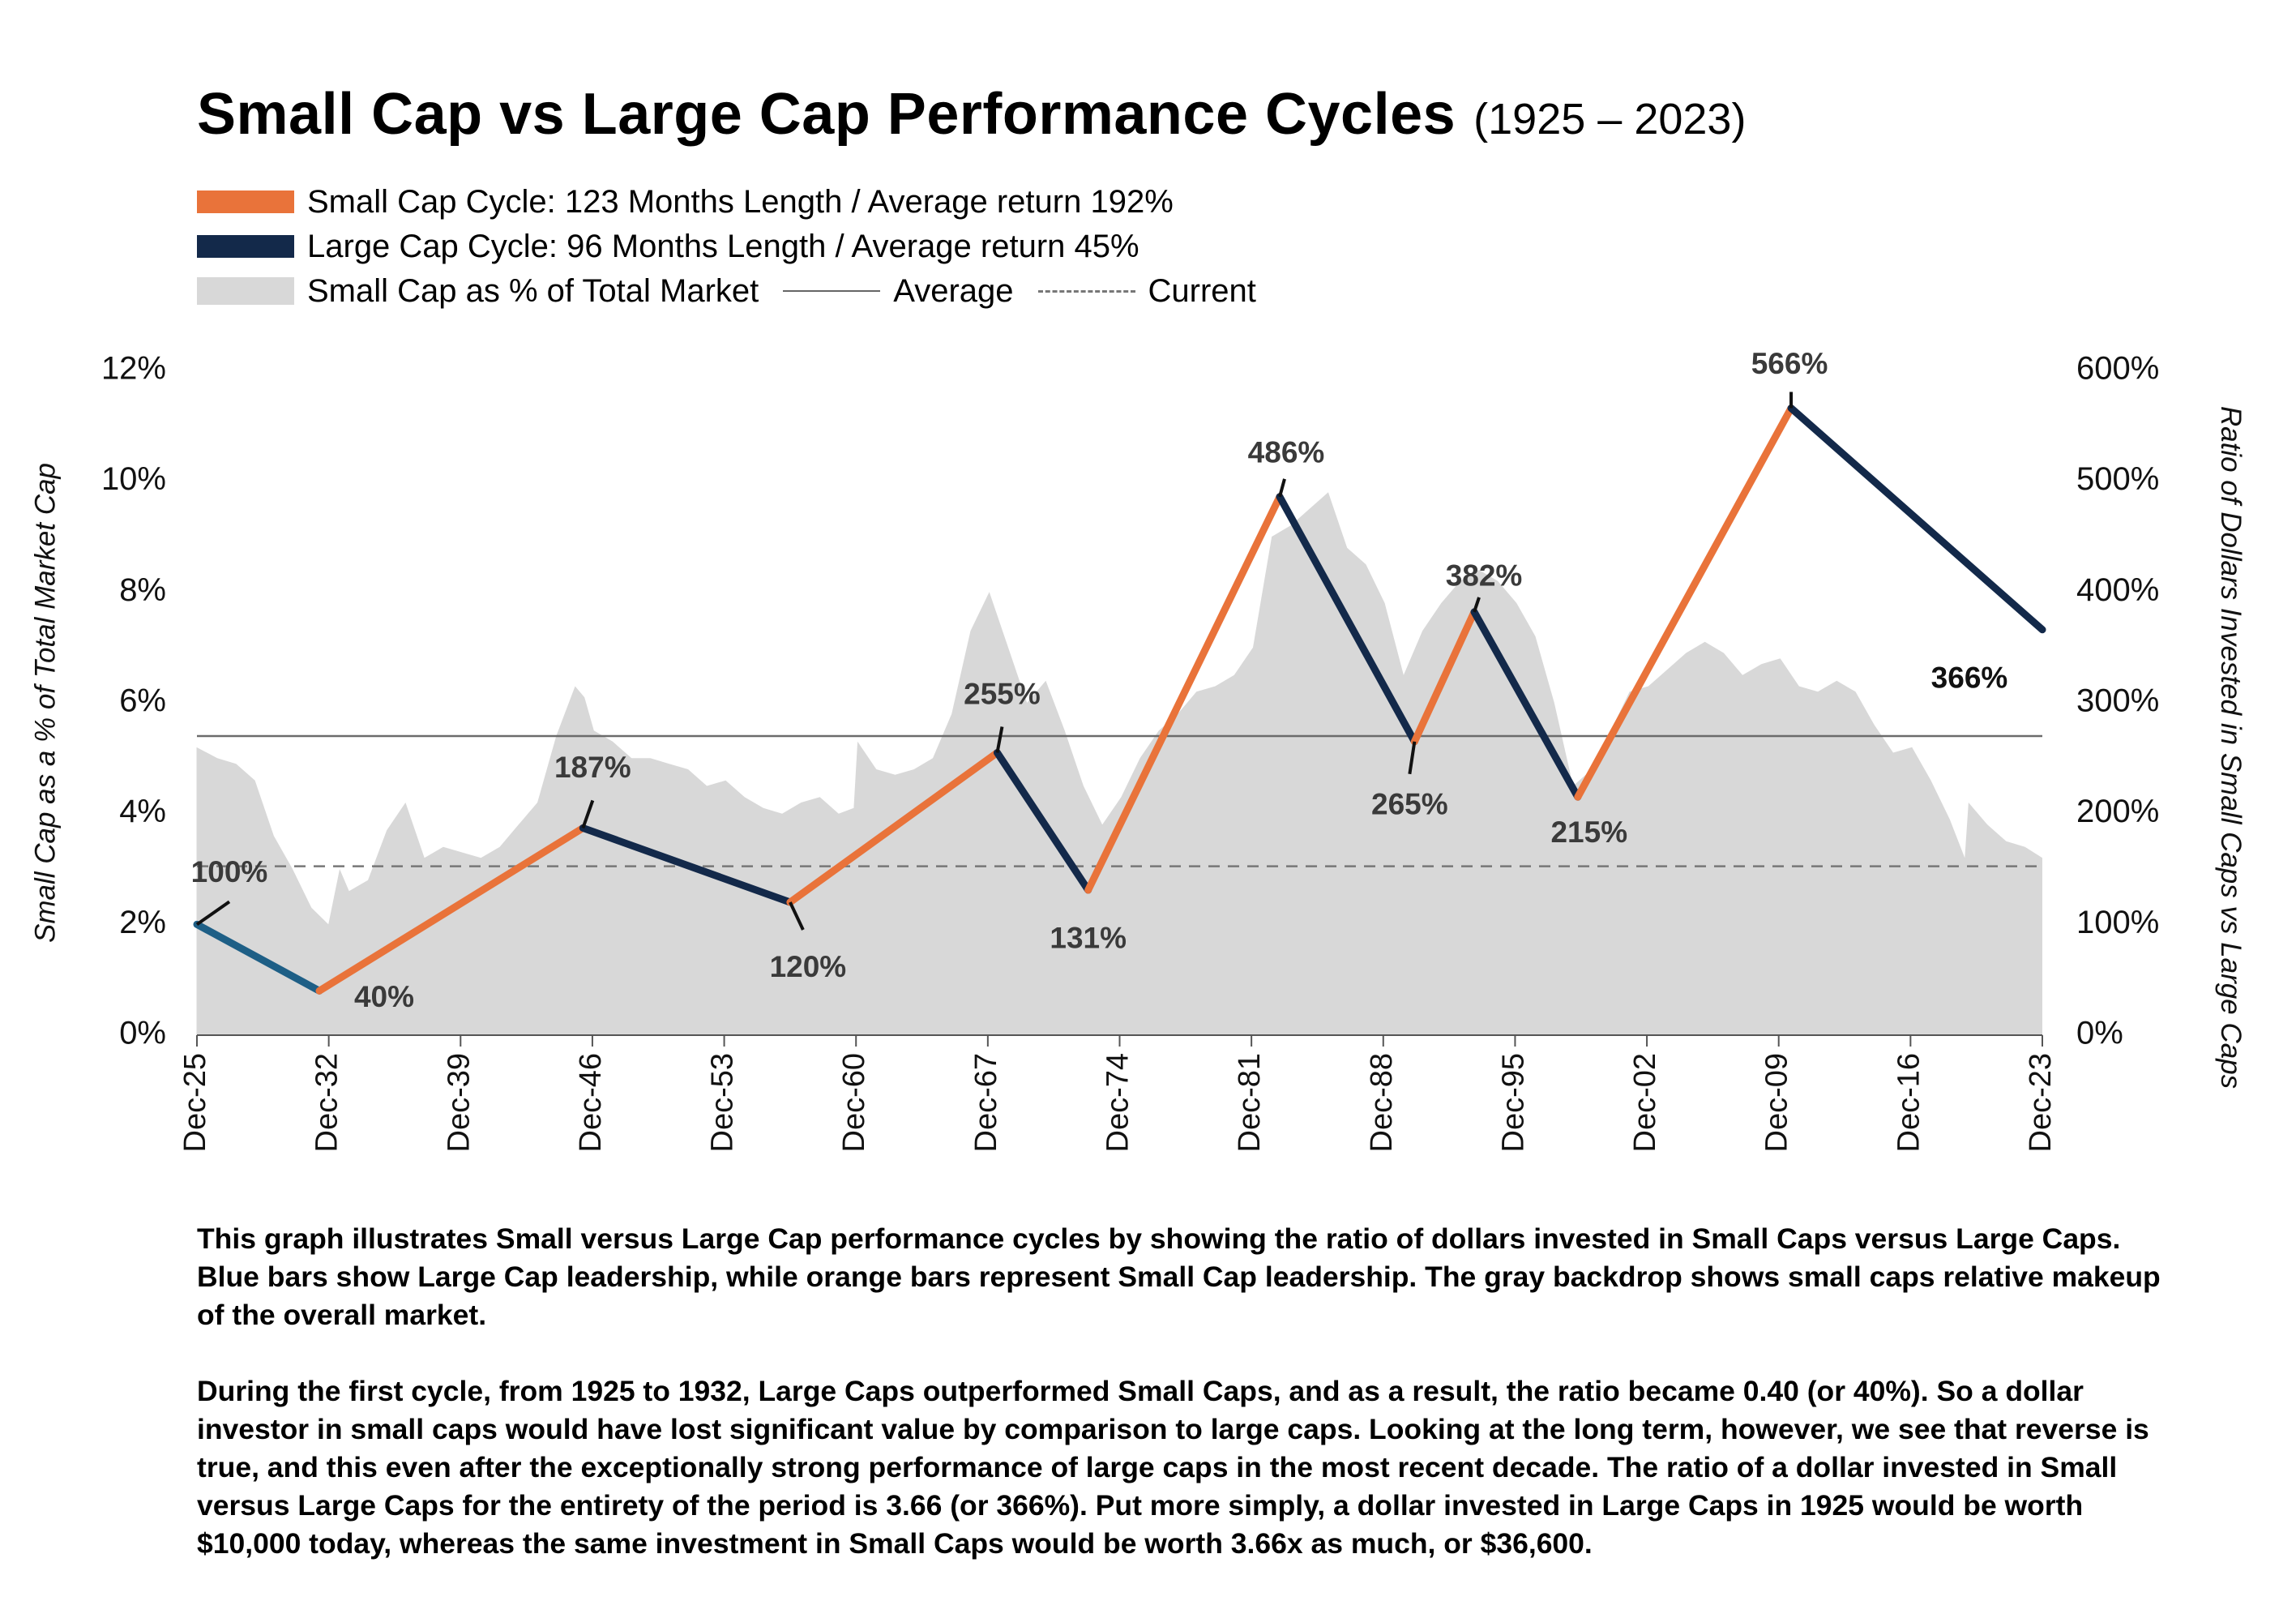 The width and height of the screenshot is (2296, 1601). I want to click on left-axis-tick-label: 0%, so click(142, 1033).